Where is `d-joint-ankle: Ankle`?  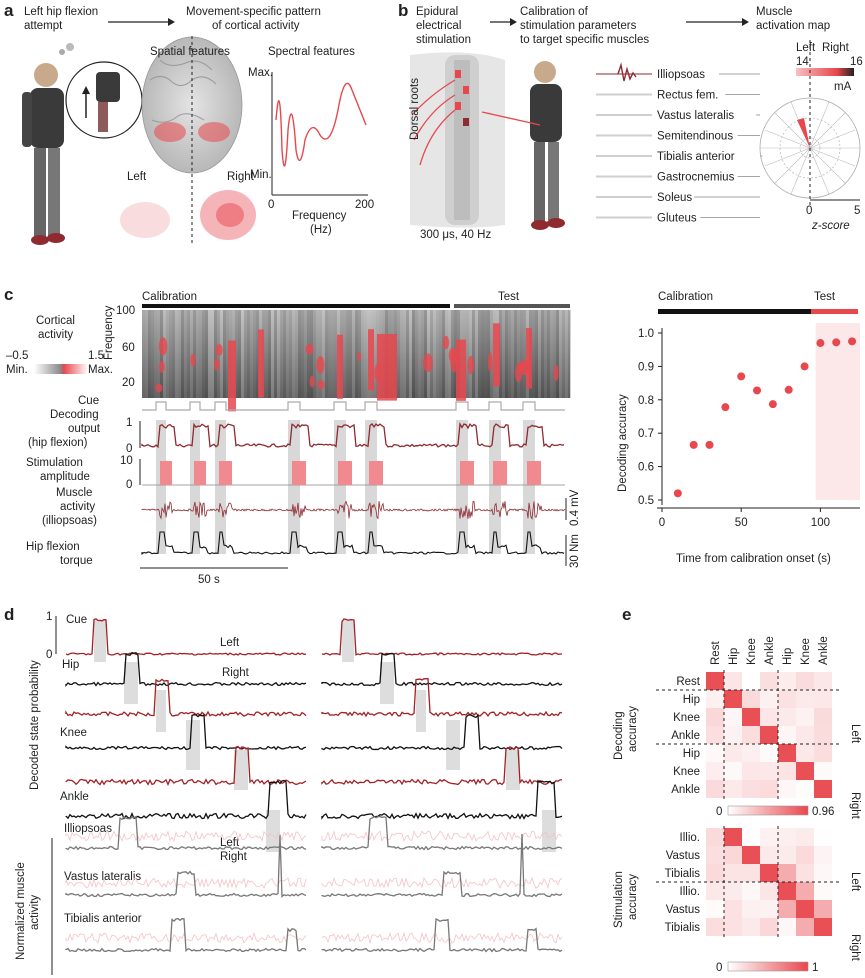
d-joint-ankle: Ankle is located at coordinates (74, 797).